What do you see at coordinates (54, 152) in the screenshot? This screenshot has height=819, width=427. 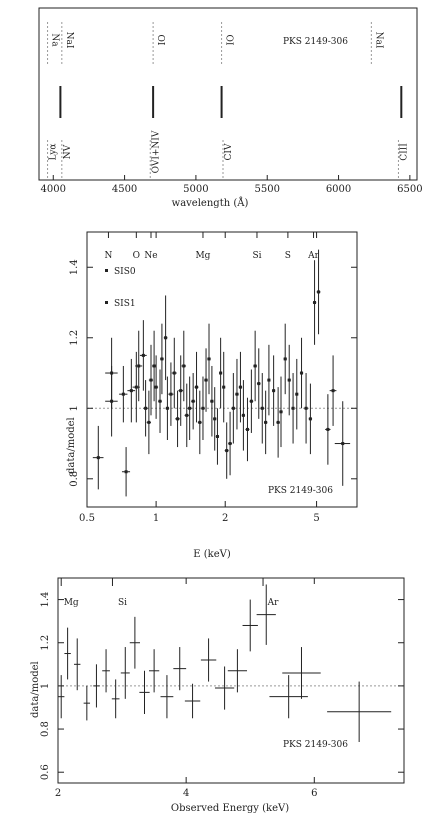 I see `bottom-line-label: Lyα` at bounding box center [54, 152].